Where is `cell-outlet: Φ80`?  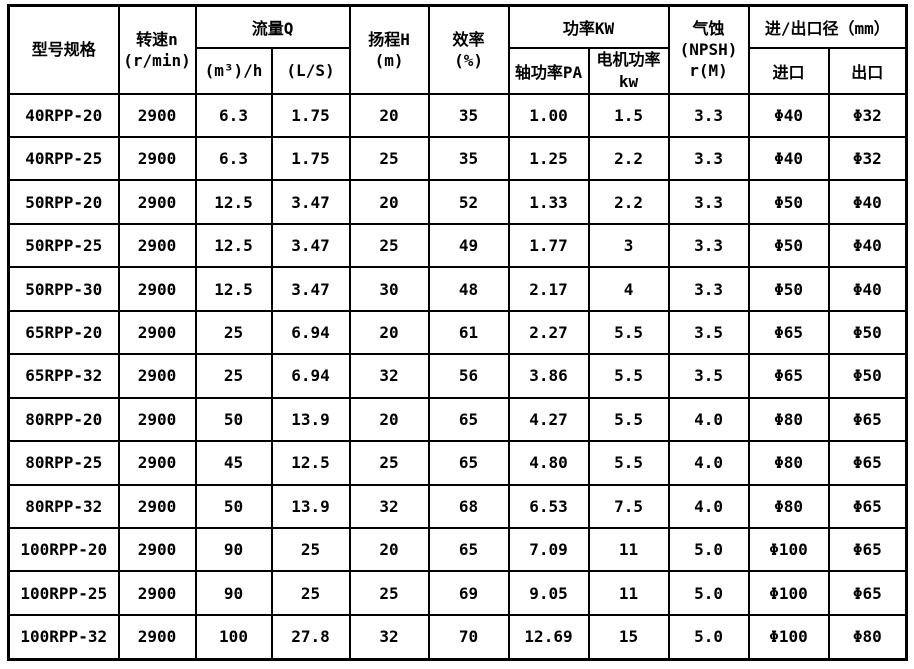
cell-outlet: Φ80 is located at coordinates (867, 637).